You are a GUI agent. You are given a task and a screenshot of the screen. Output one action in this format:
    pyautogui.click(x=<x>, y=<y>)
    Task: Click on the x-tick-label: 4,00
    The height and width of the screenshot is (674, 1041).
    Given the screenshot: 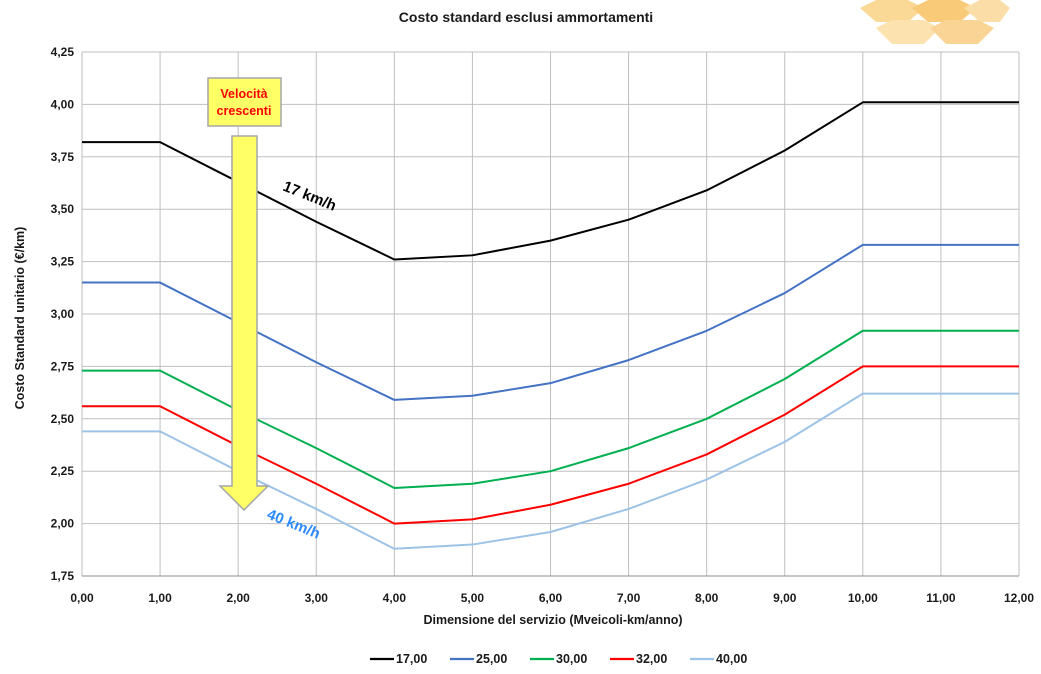 What is the action you would take?
    pyautogui.click(x=395, y=598)
    